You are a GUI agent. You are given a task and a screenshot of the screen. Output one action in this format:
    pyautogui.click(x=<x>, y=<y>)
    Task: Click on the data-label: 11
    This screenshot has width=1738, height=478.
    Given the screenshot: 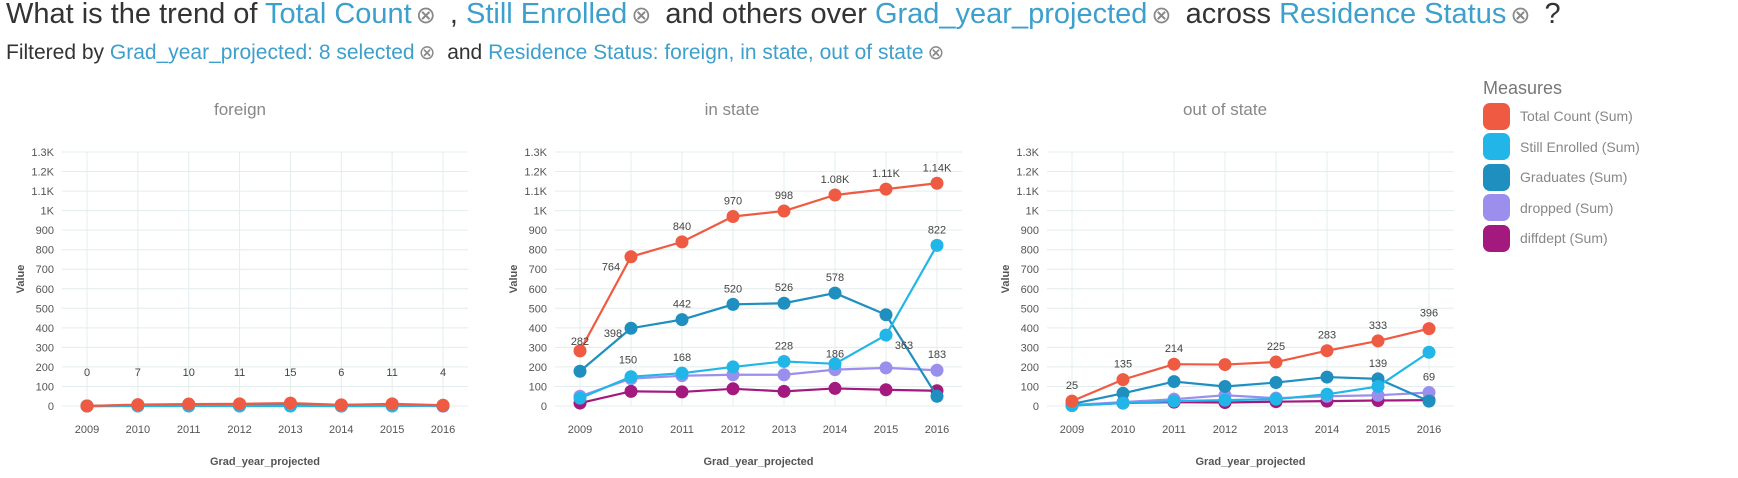 What is the action you would take?
    pyautogui.click(x=391, y=373)
    